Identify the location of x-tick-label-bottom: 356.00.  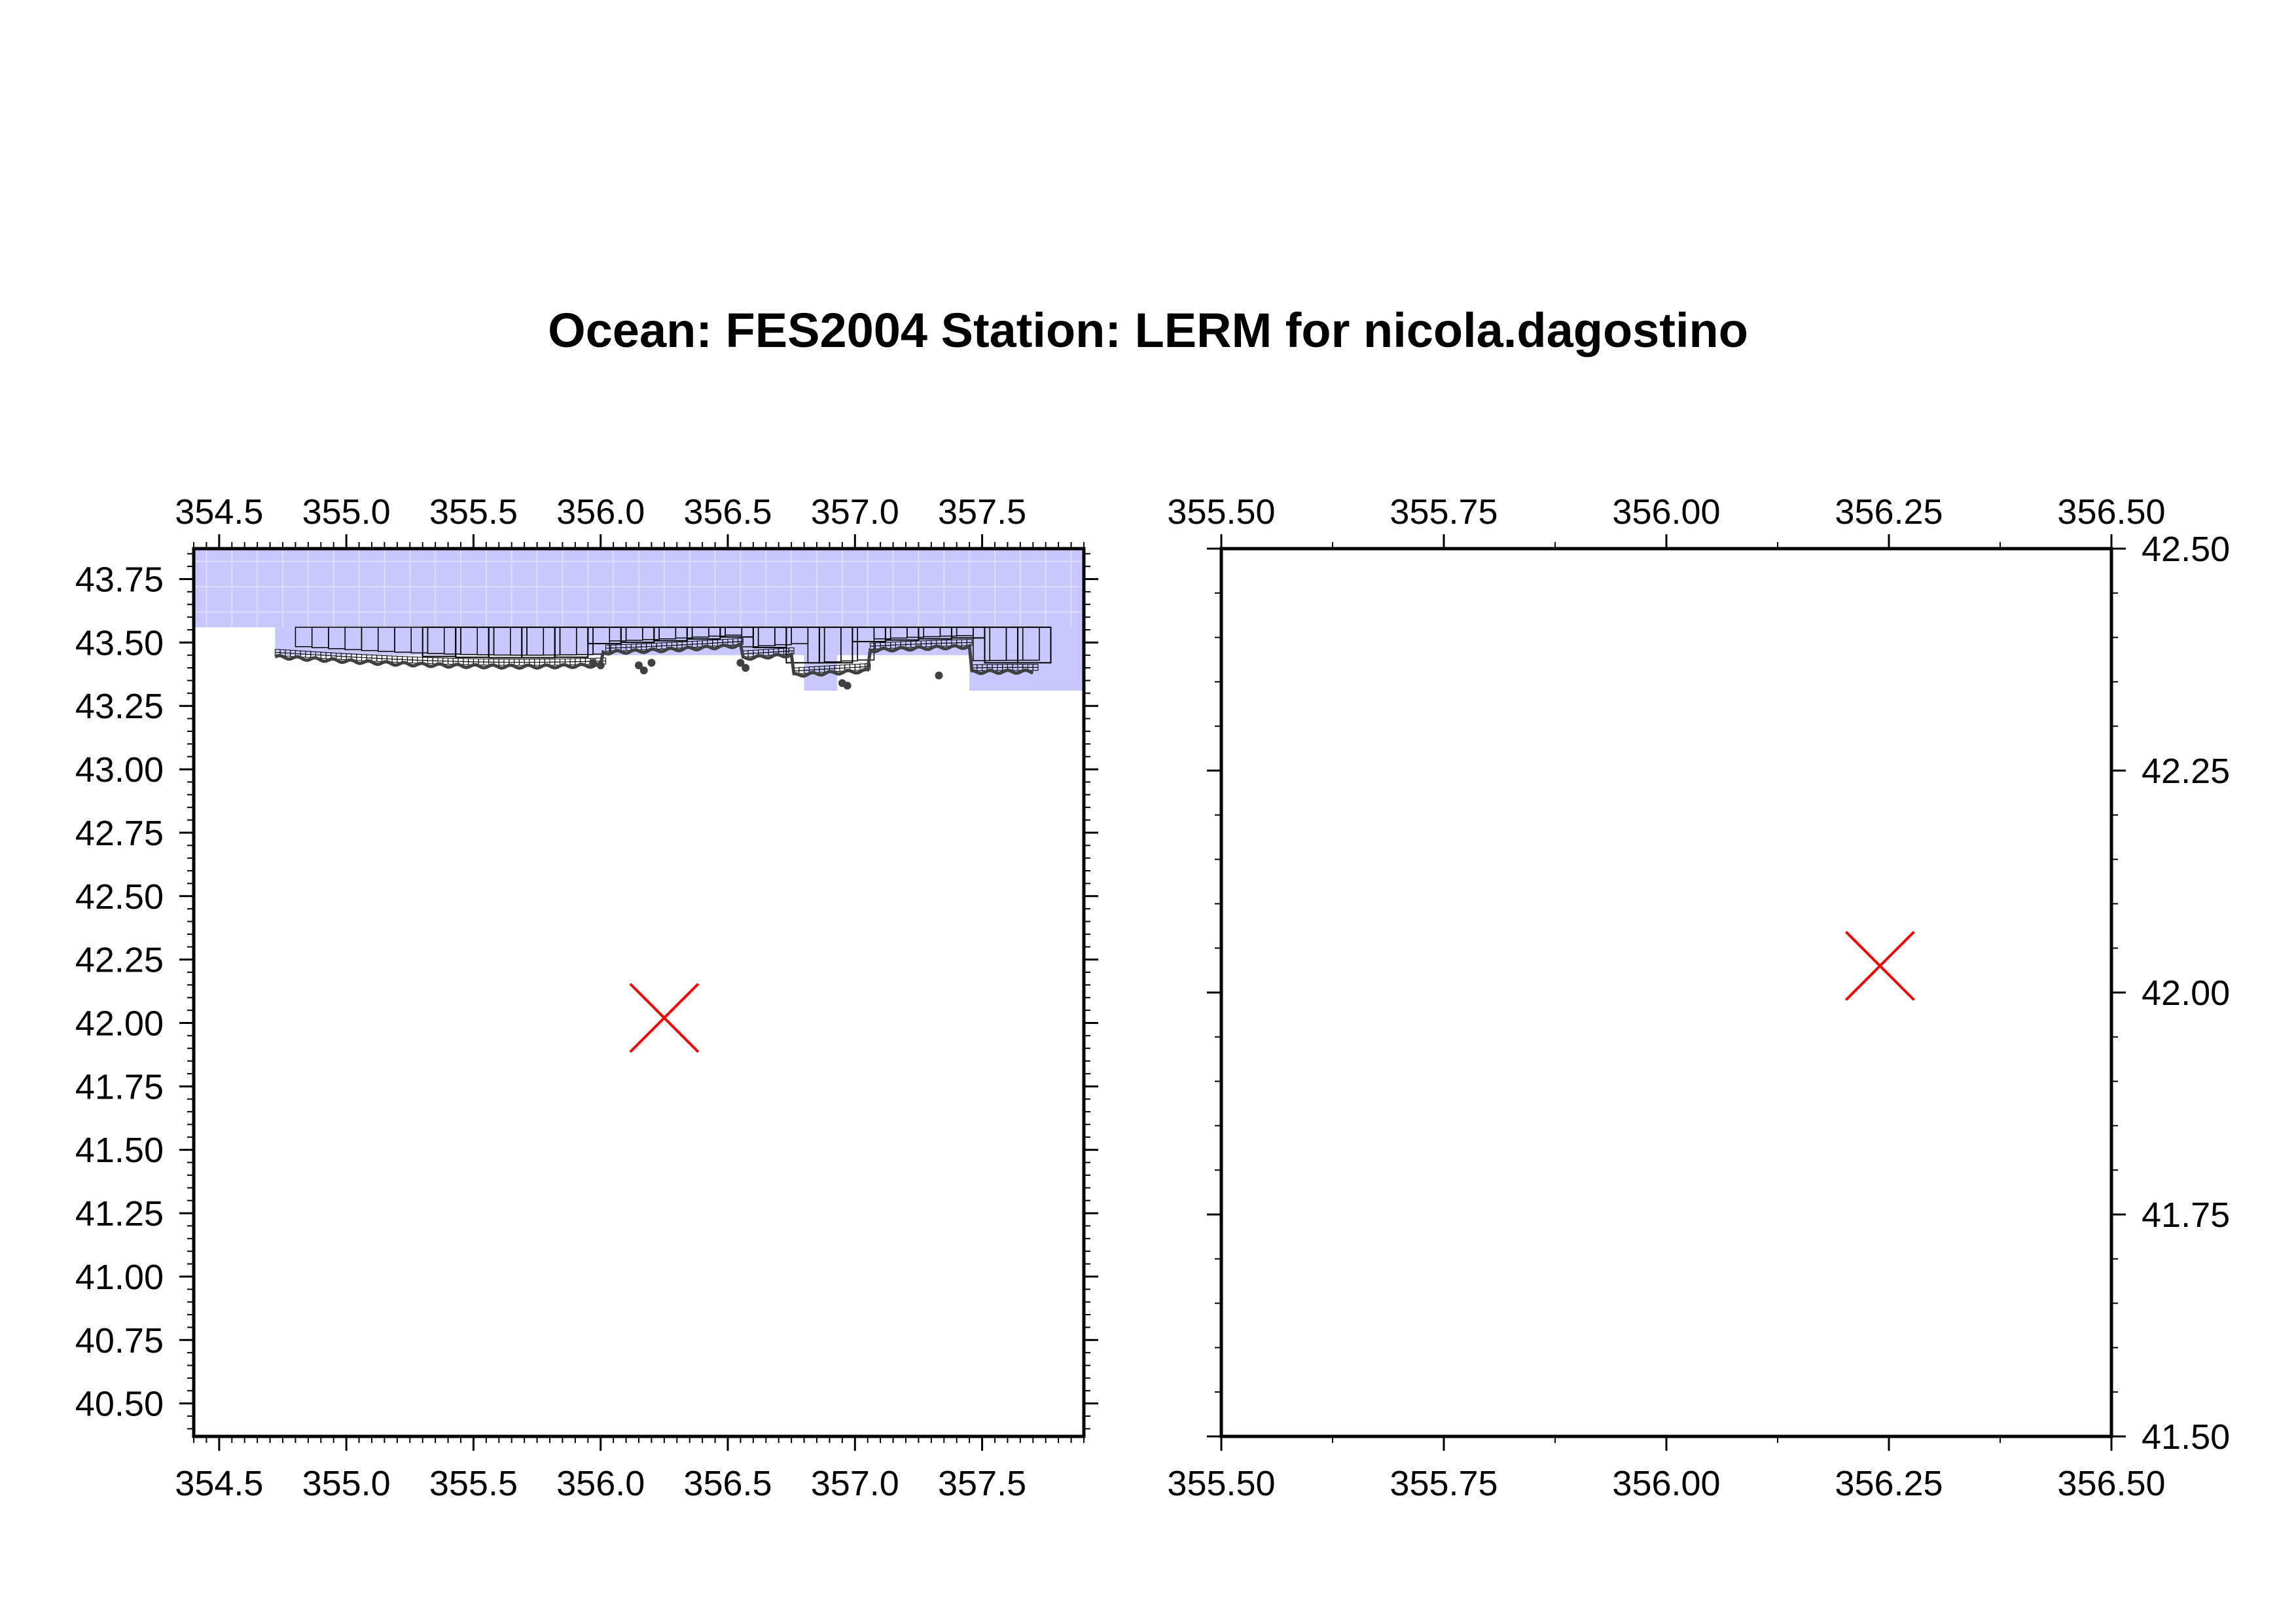
(1666, 1483).